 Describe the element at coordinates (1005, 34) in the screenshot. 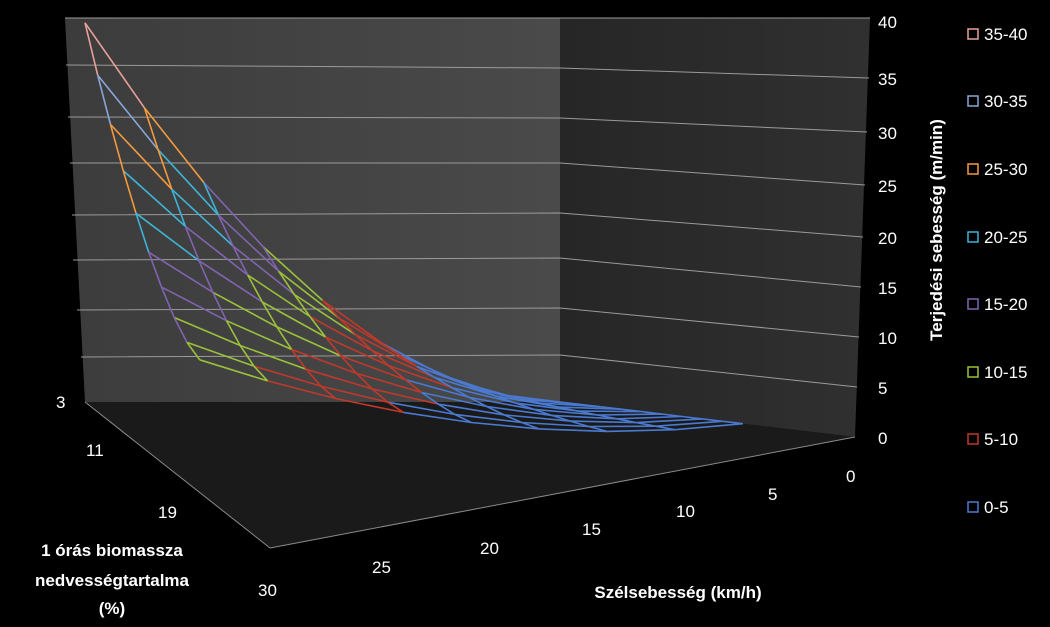

I see `legend-label: 35-40` at that location.